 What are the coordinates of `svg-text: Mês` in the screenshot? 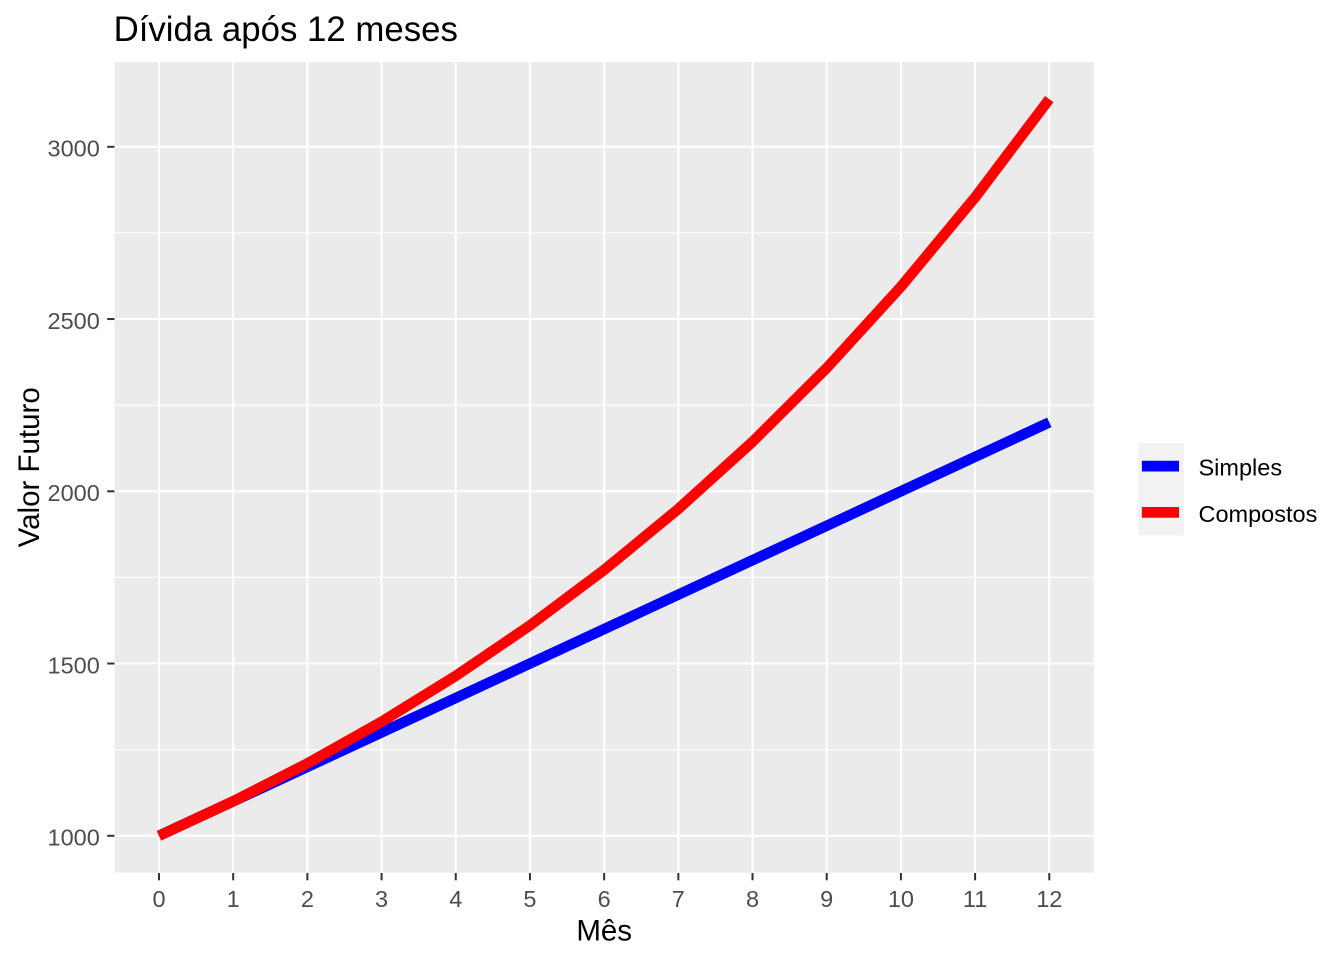 It's located at (604, 931).